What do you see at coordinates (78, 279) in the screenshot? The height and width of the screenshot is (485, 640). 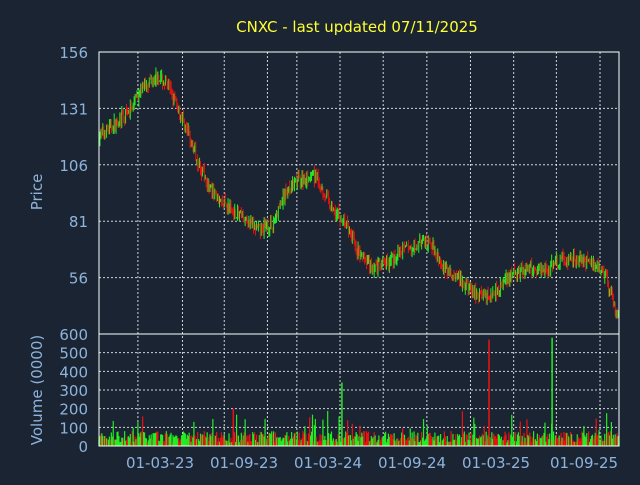 I see `price-tick-label: 56` at bounding box center [78, 279].